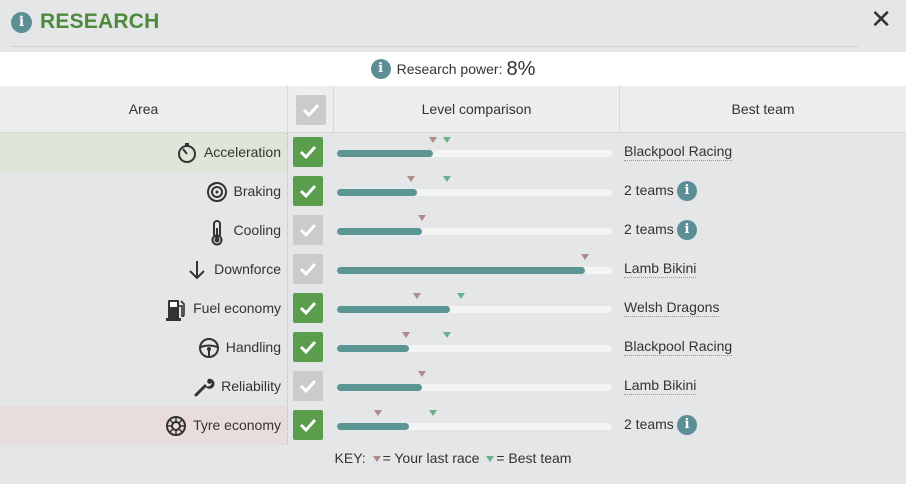 This screenshot has height=484, width=906. What do you see at coordinates (672, 308) in the screenshot?
I see `best-team-name: Welsh Dragons` at bounding box center [672, 308].